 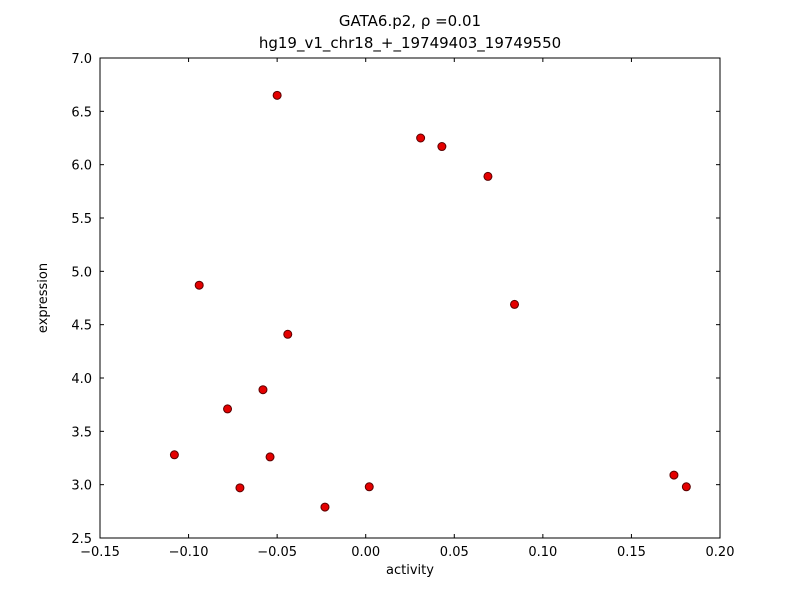 What do you see at coordinates (81, 379) in the screenshot?
I see `y-tick-label: 4.0` at bounding box center [81, 379].